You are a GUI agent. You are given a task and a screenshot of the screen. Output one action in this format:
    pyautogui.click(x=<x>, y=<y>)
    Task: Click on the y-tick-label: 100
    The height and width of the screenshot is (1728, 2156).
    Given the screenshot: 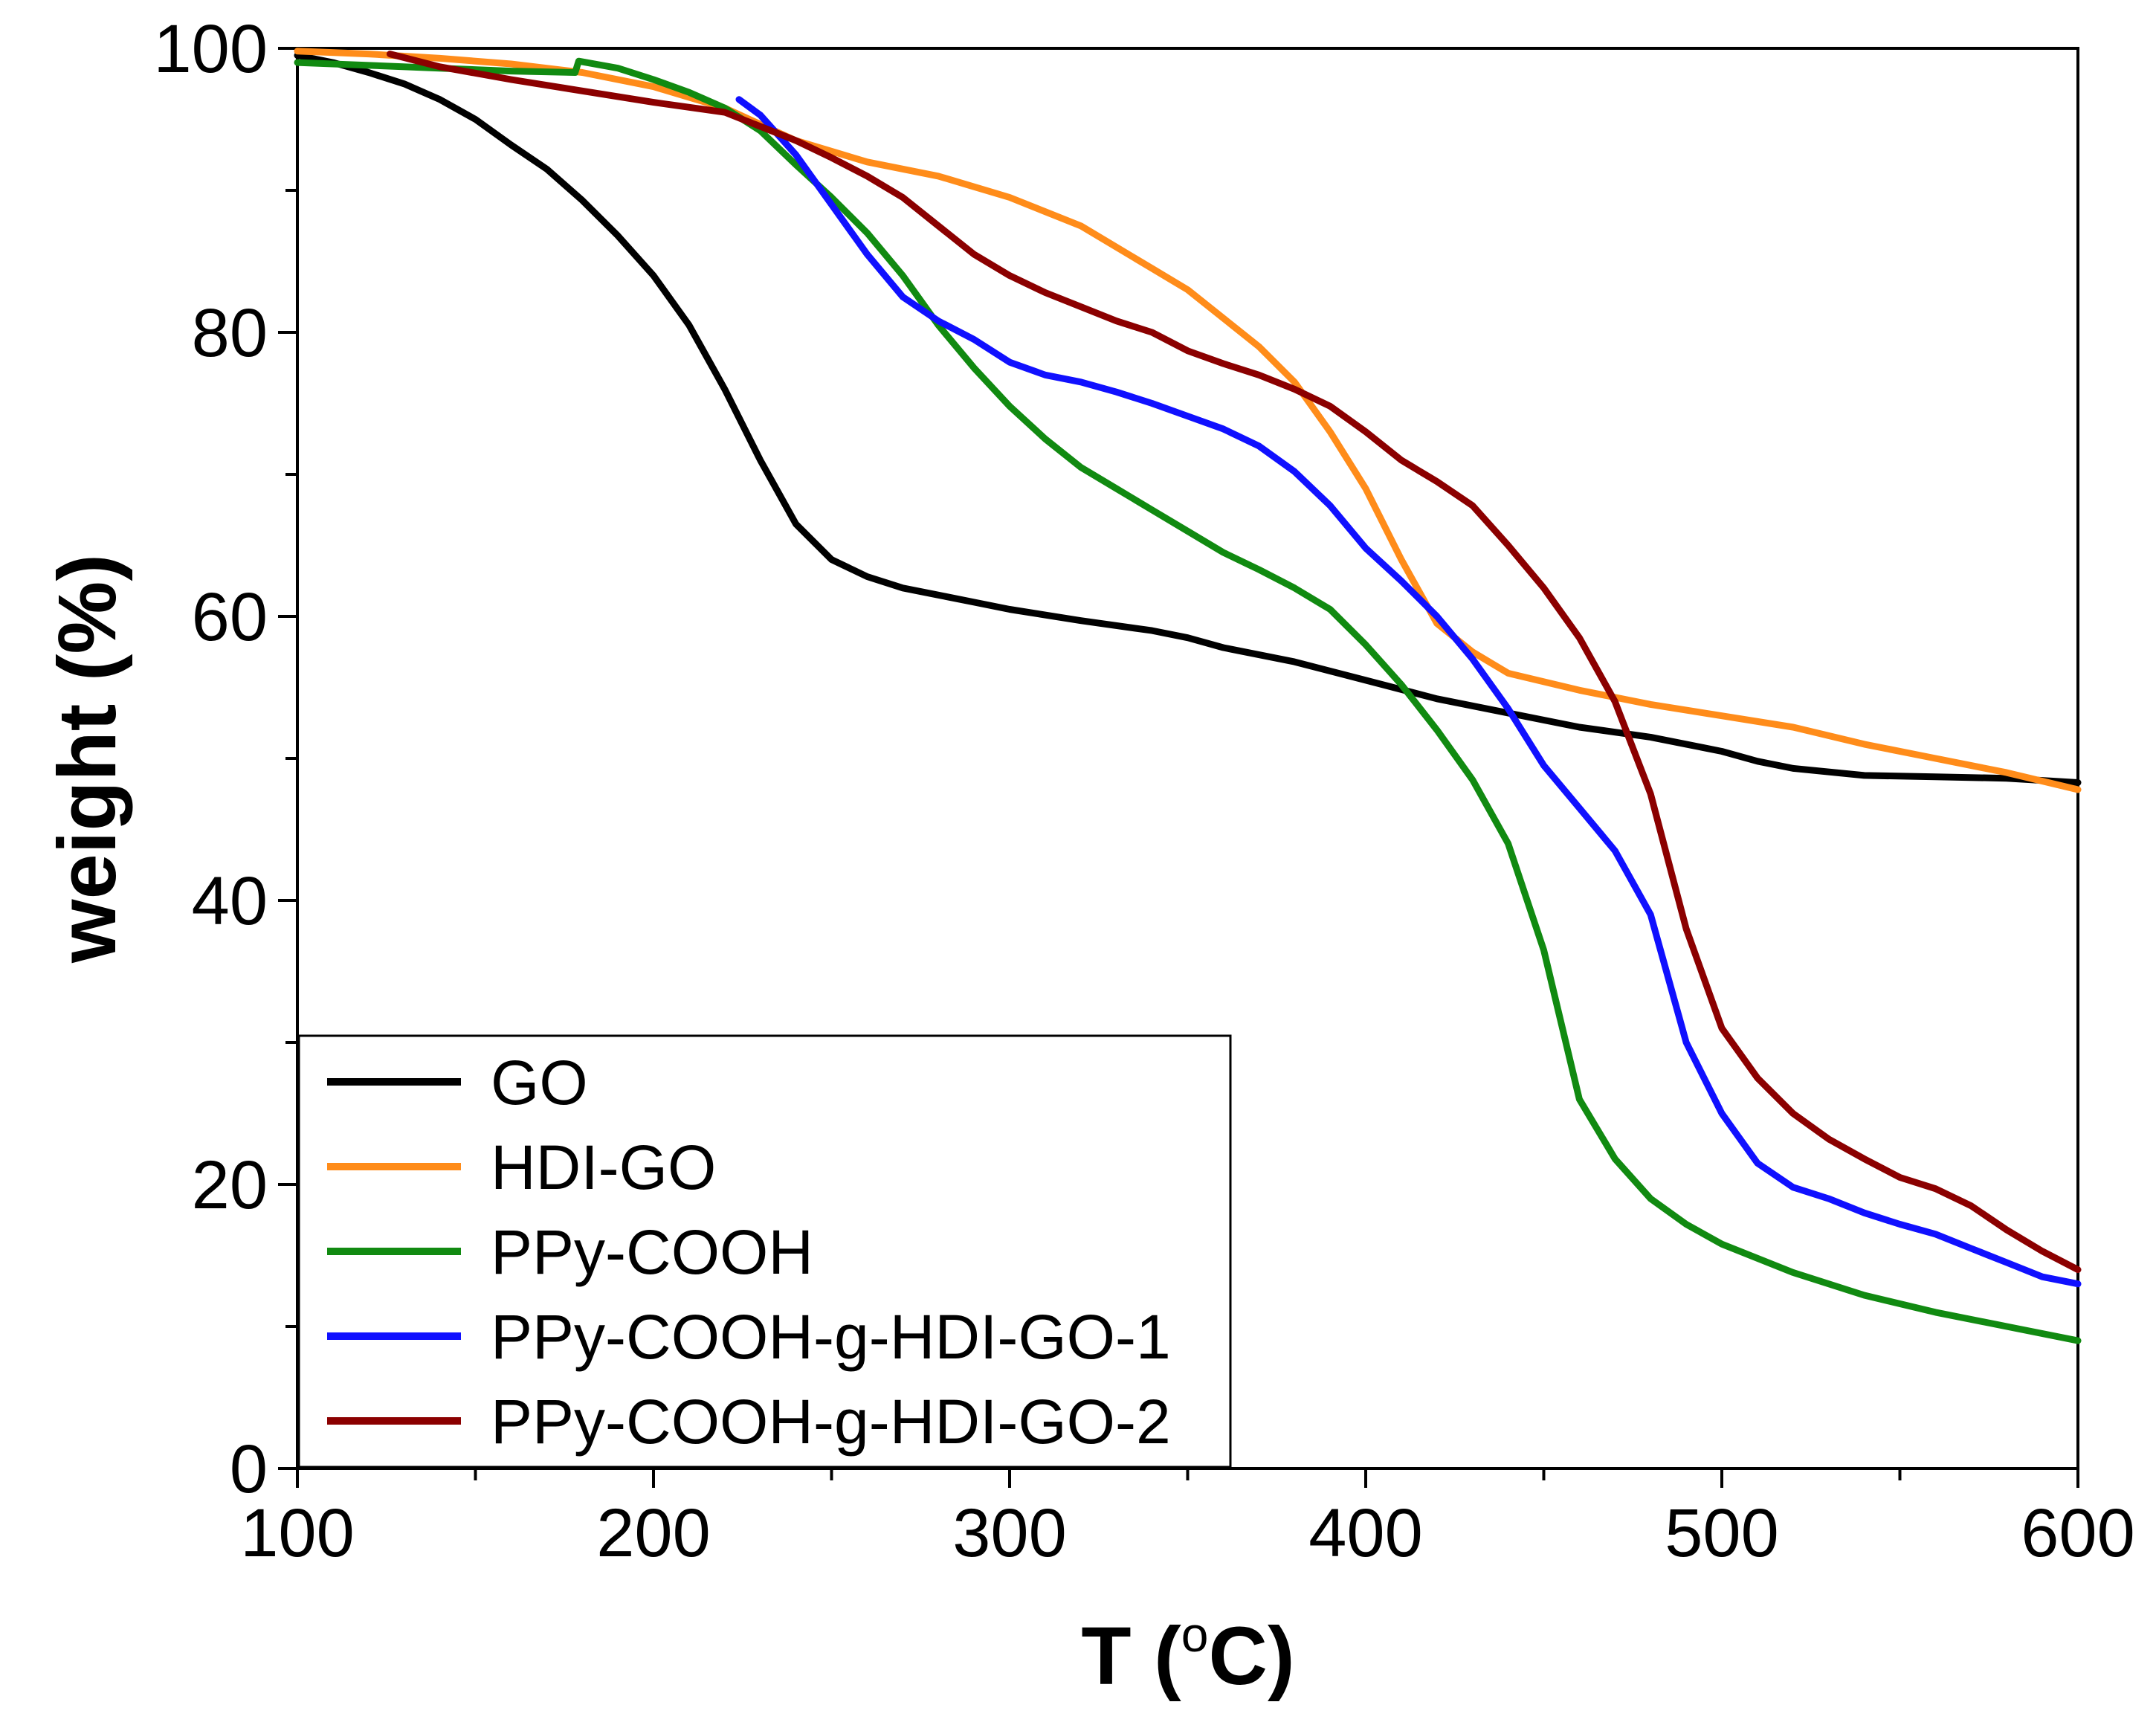 What is the action you would take?
    pyautogui.click(x=211, y=49)
    